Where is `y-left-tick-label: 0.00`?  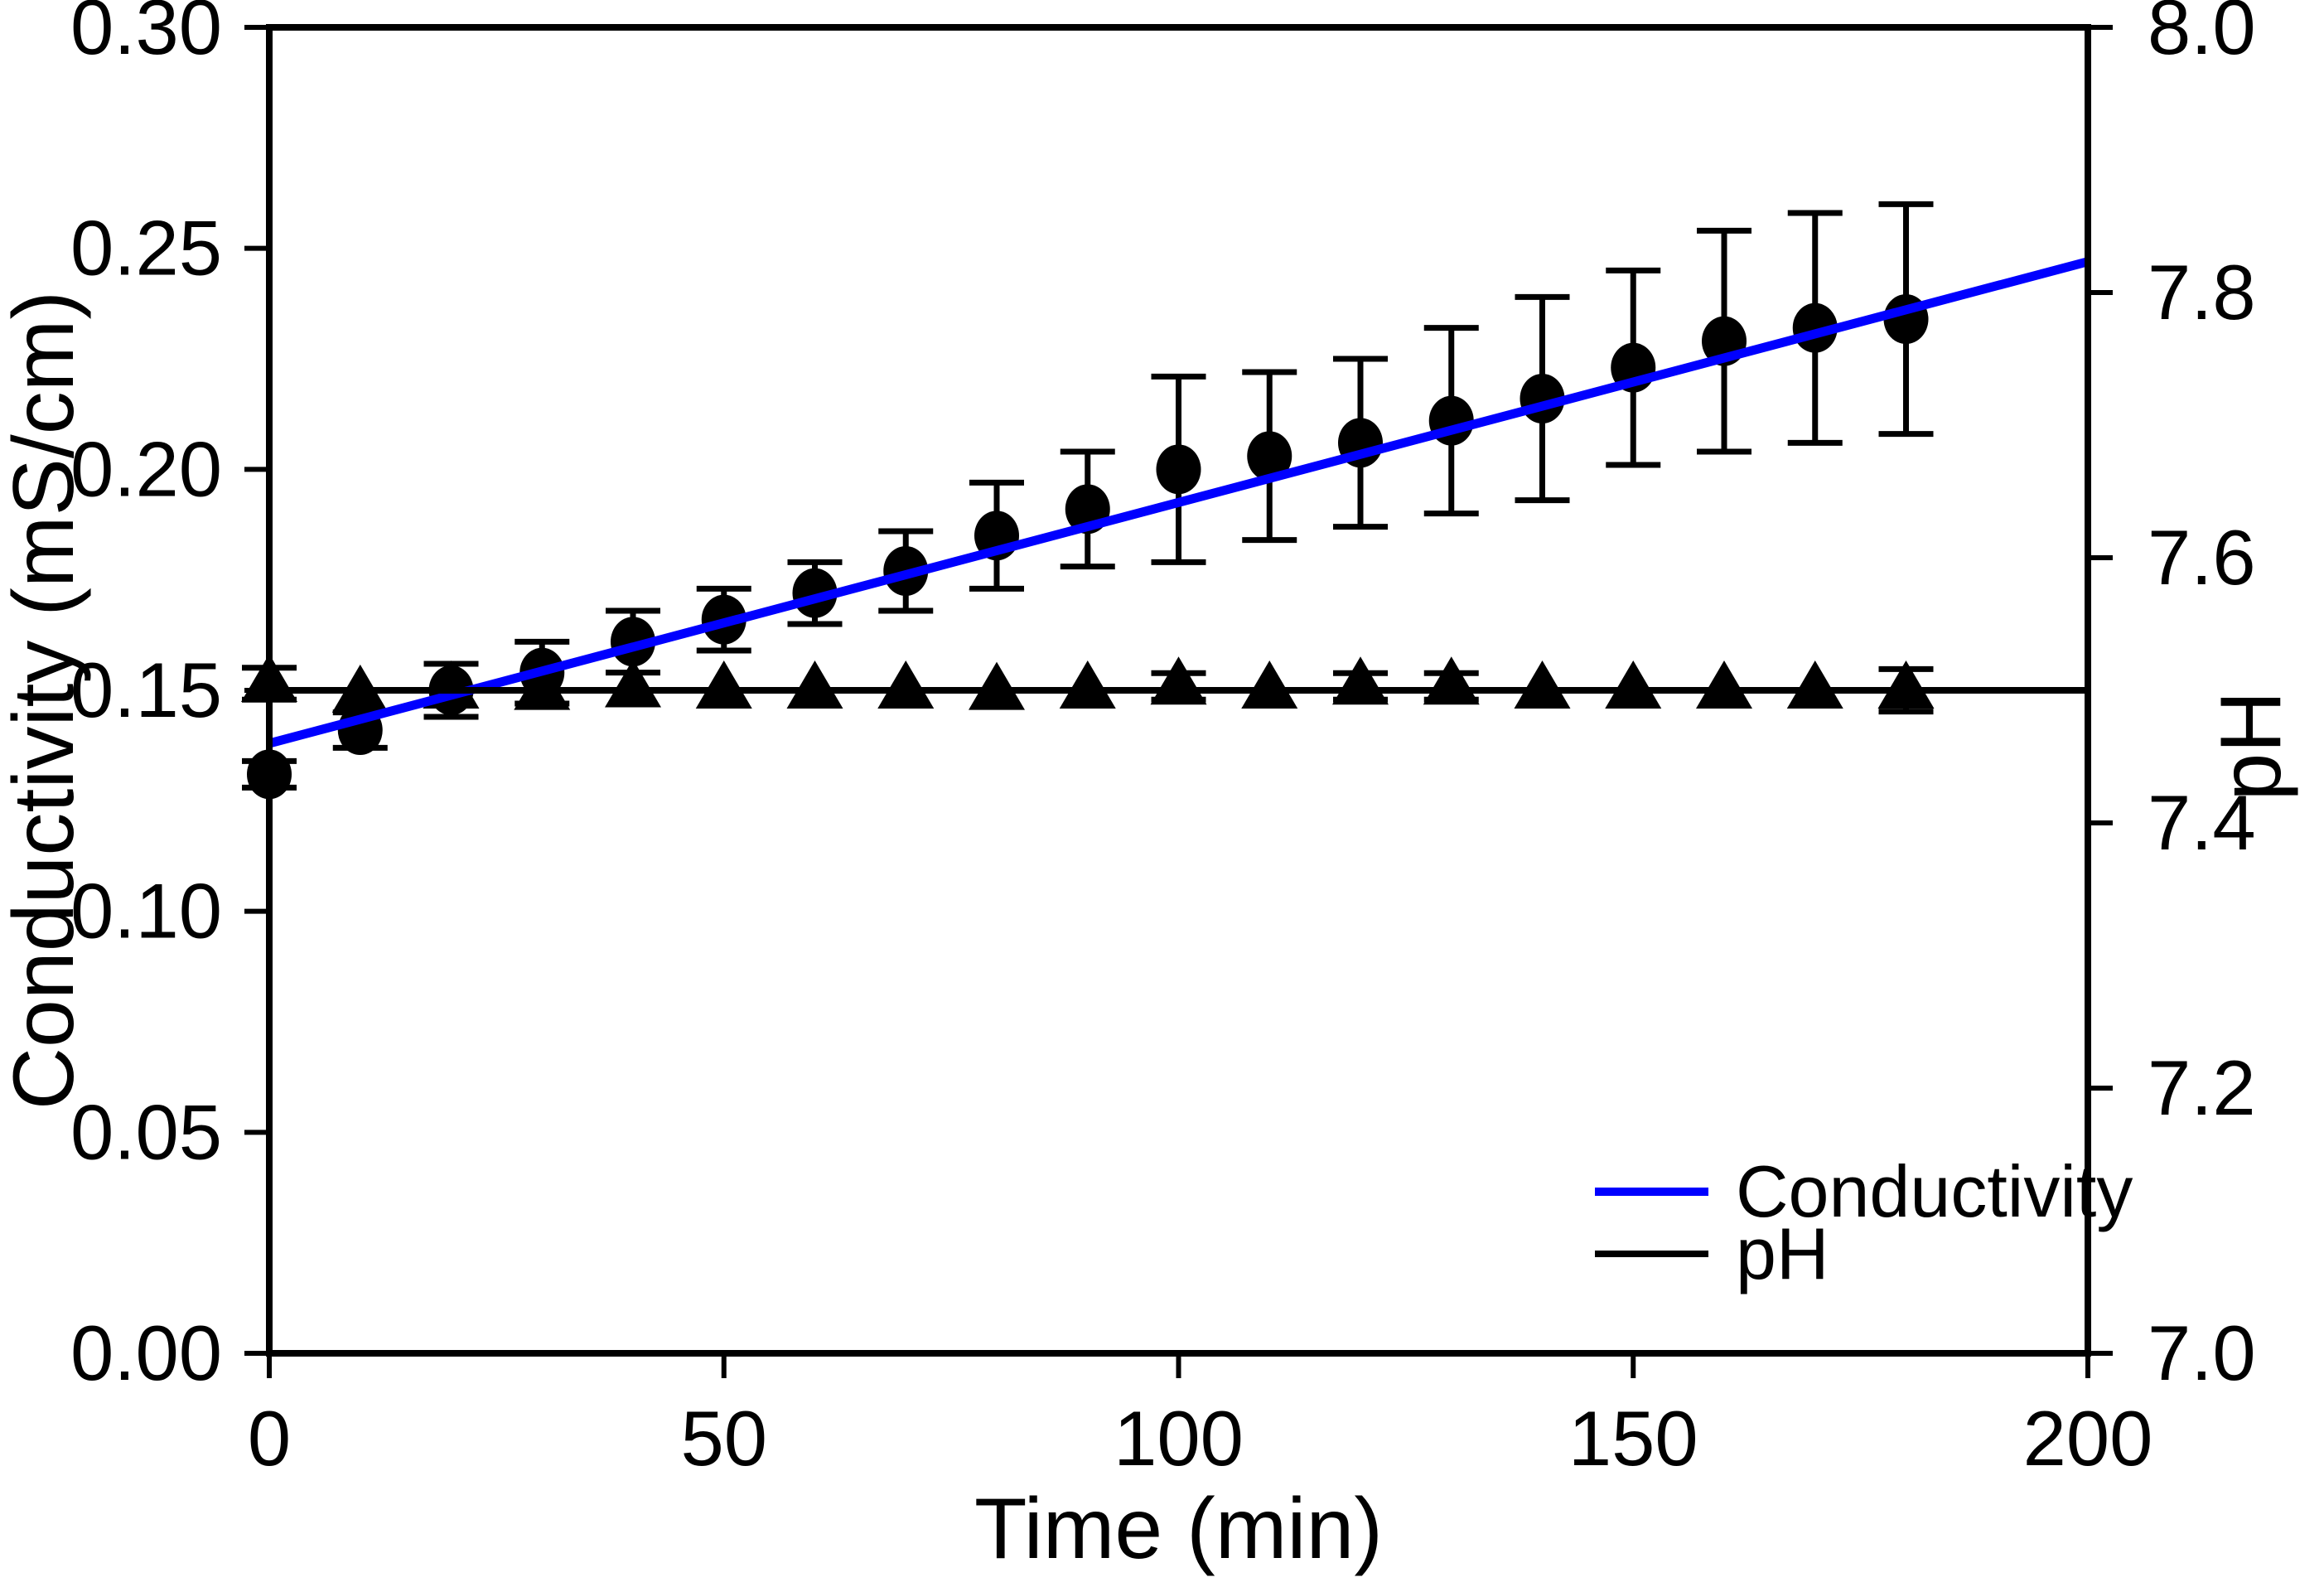
y-left-tick-label: 0.00 is located at coordinates (146, 1352).